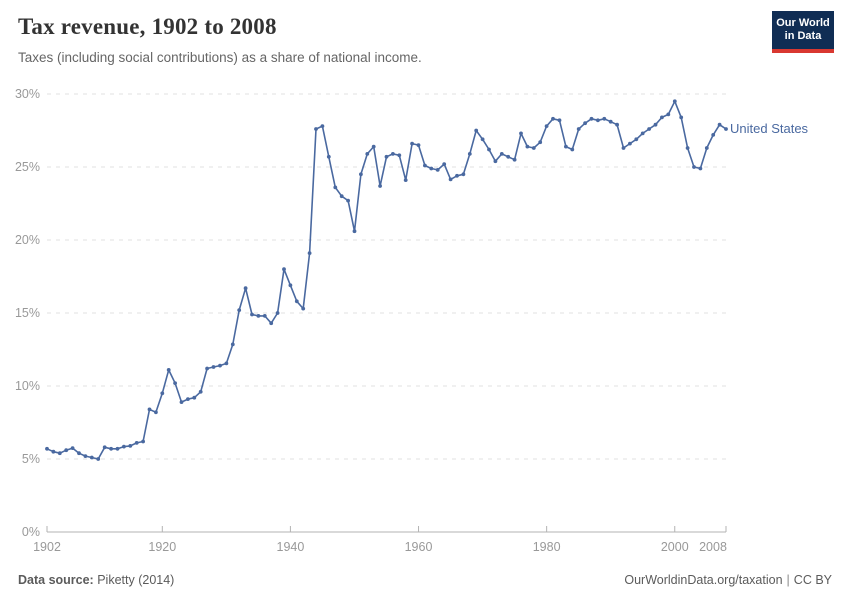  Describe the element at coordinates (27, 94) in the screenshot. I see `y-tick-label: 30%` at that location.